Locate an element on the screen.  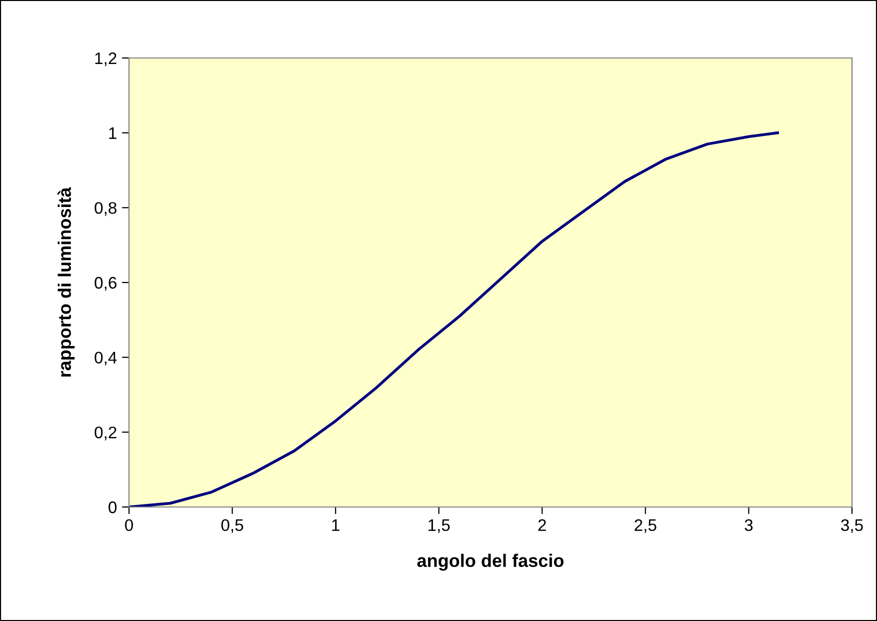
y-tick-label: 1 is located at coordinates (112, 133).